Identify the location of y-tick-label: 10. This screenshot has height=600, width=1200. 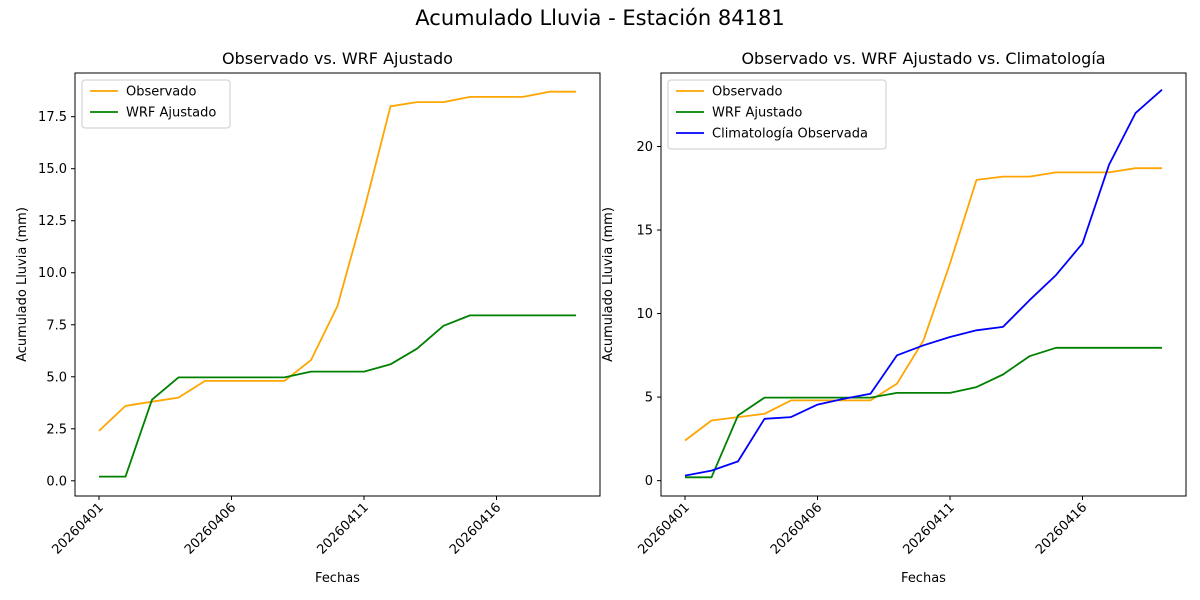
(644, 314).